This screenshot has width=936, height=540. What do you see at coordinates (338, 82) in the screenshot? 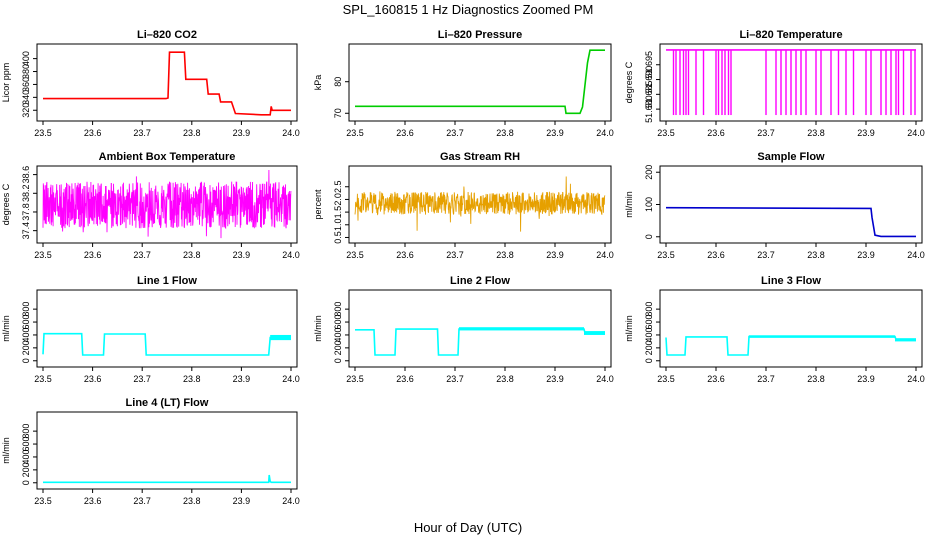
I see `y-tick-label: 80` at bounding box center [338, 82].